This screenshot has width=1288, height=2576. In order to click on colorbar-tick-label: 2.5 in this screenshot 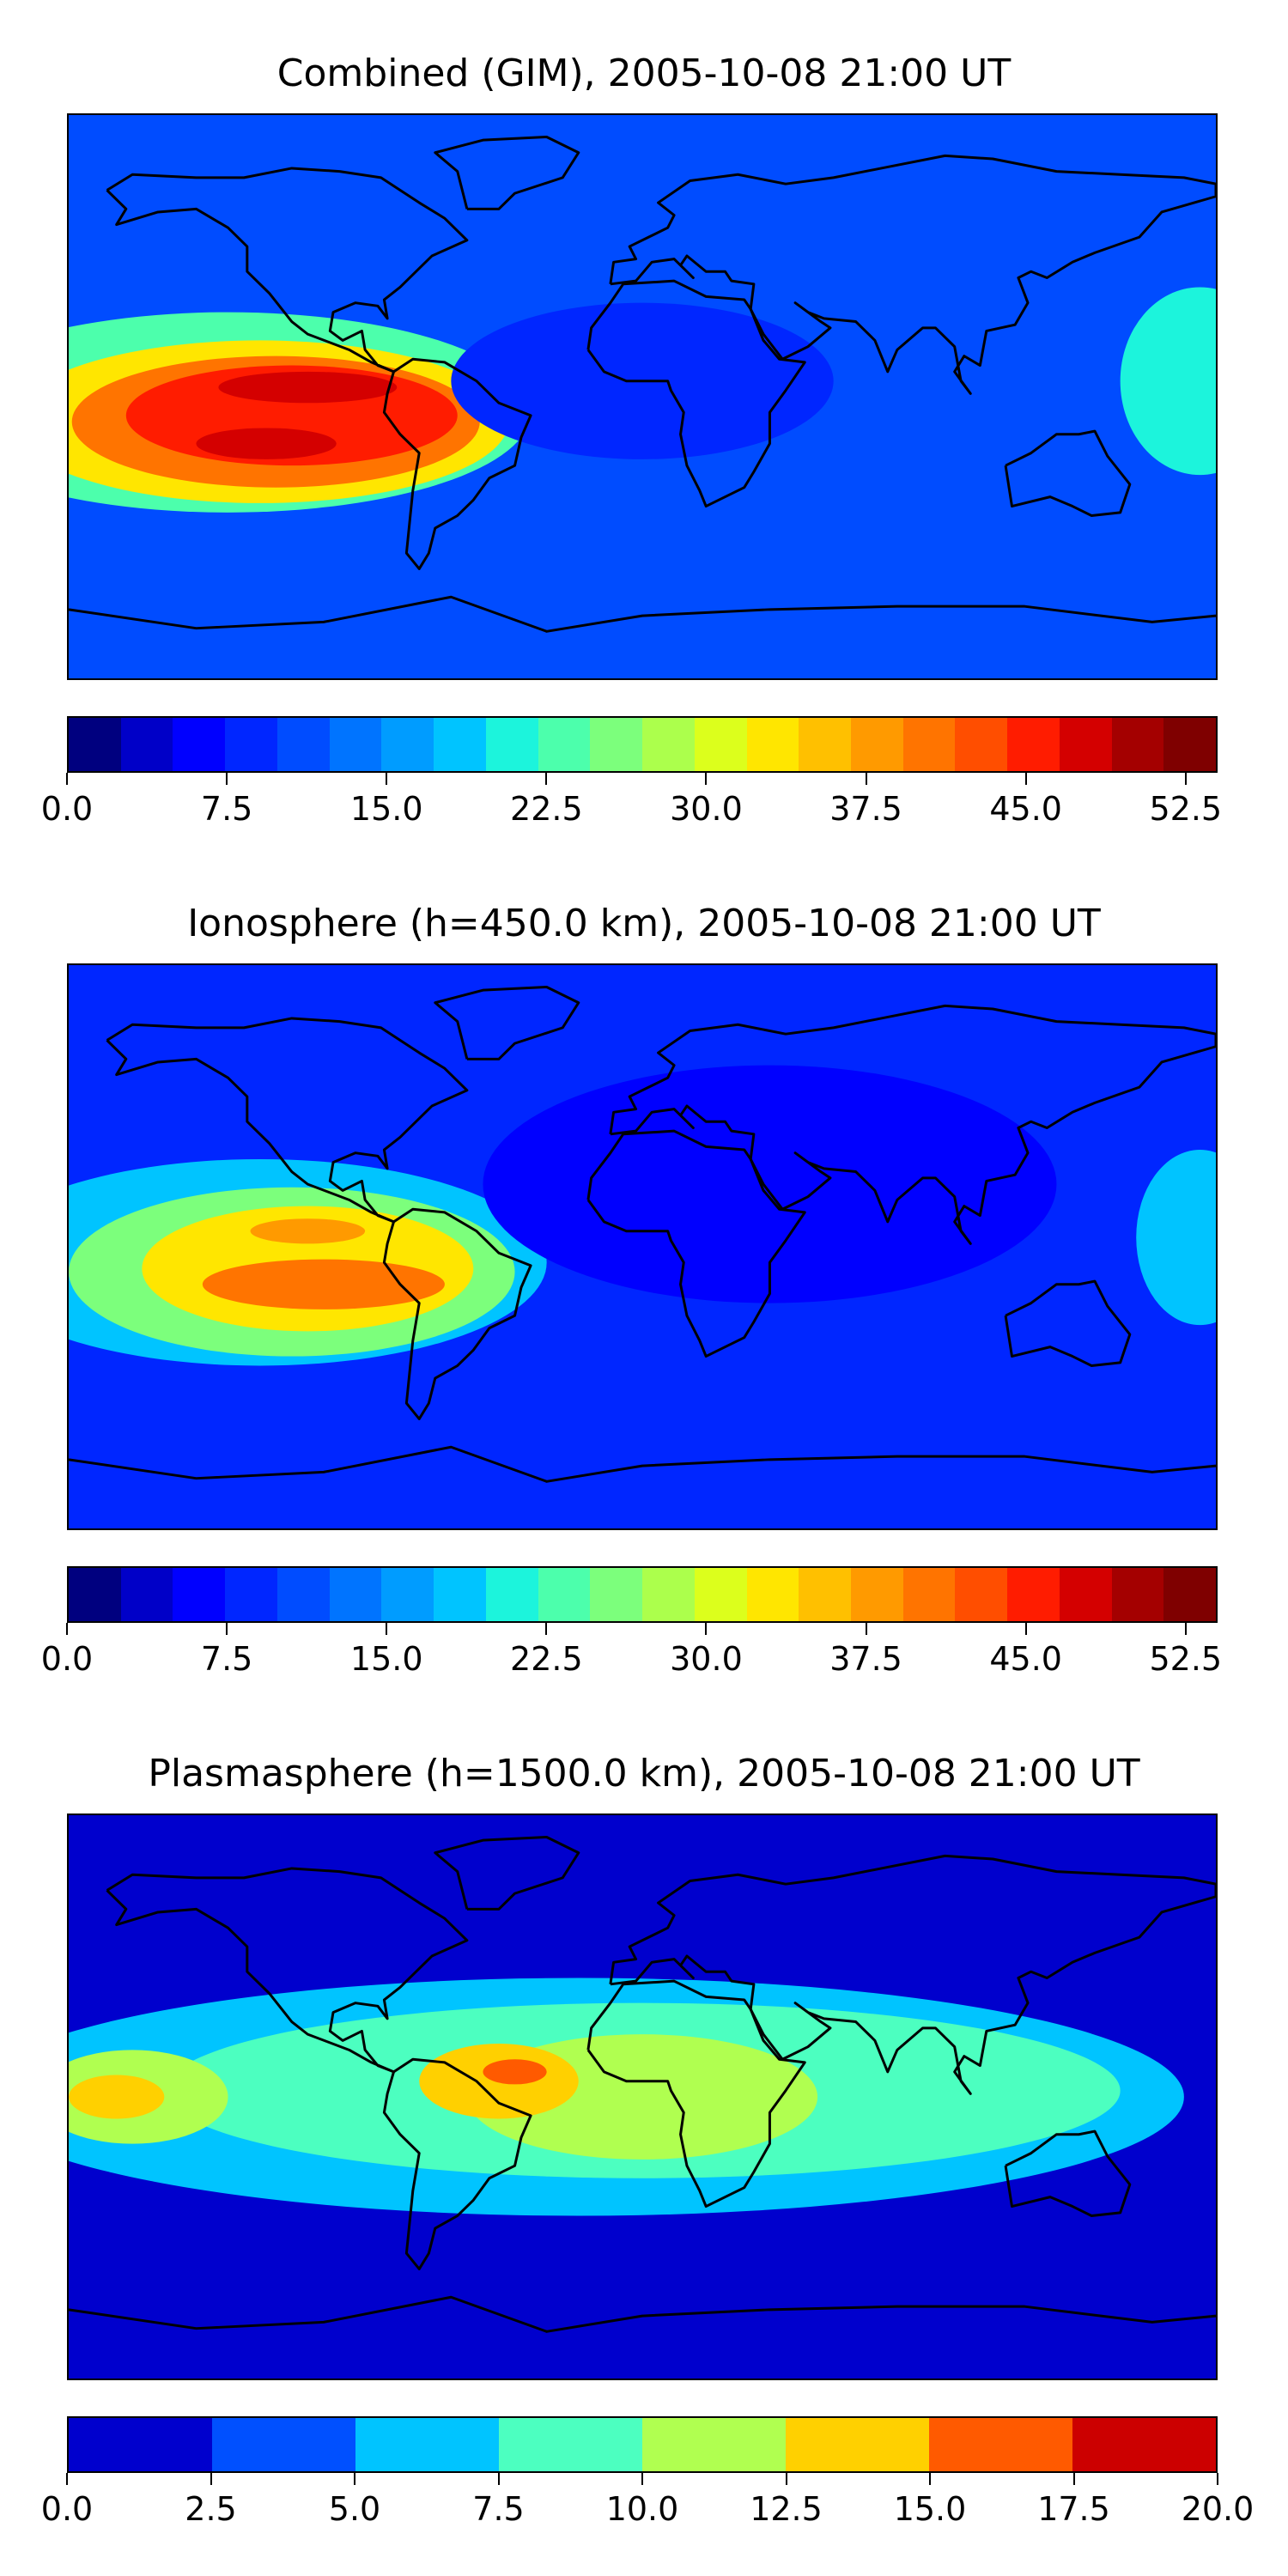, I will do `click(211, 2509)`.